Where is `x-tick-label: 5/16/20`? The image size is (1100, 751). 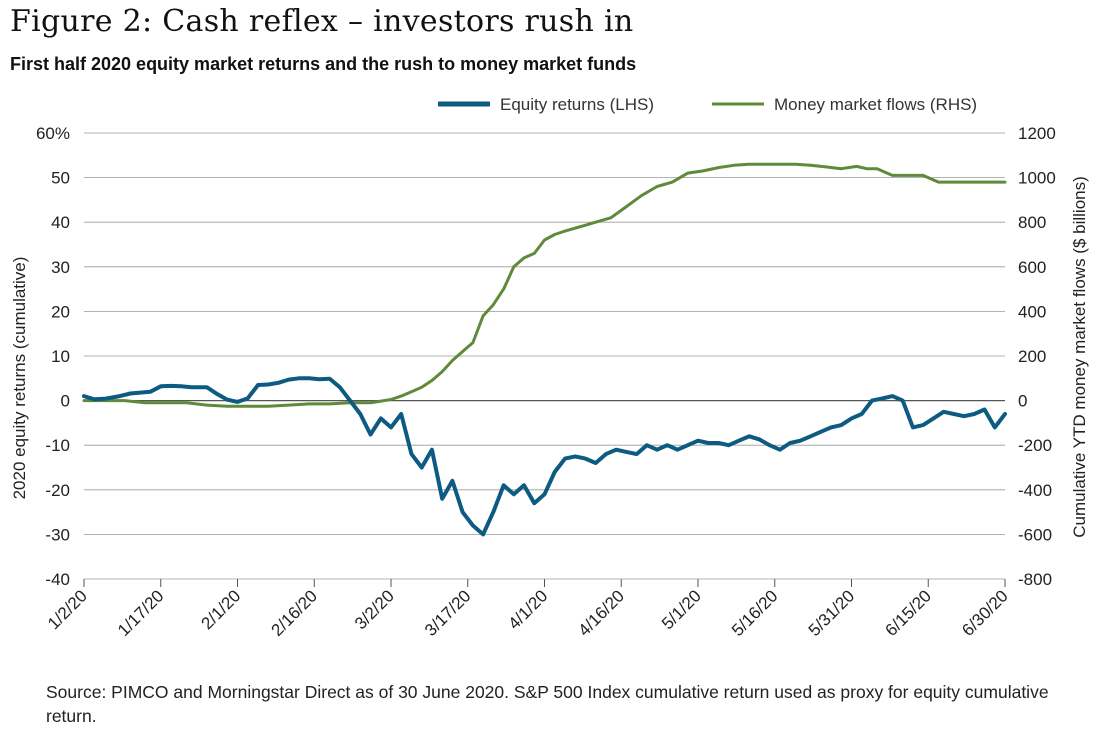
x-tick-label: 5/16/20 is located at coordinates (755, 613).